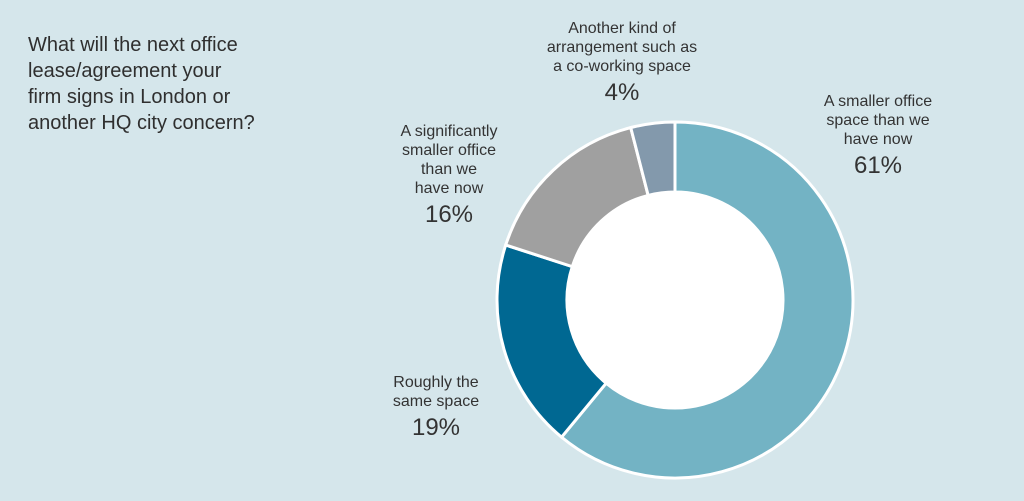  Describe the element at coordinates (622, 28) in the screenshot. I see `slice-label-line: Another kind of` at that location.